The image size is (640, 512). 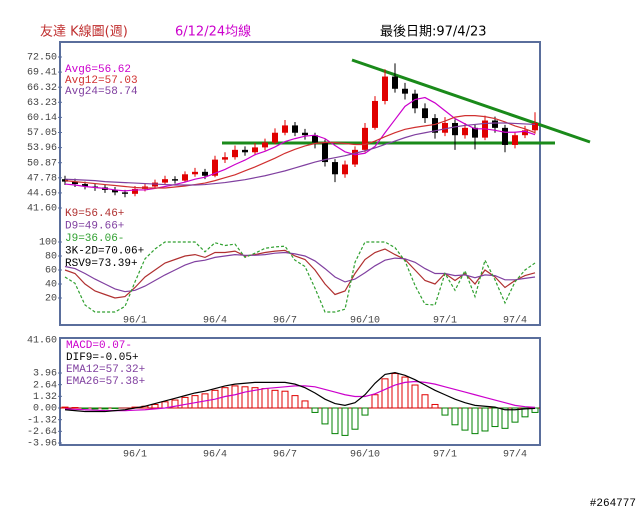 I want to click on y-tick-label: 47.78, so click(x=42, y=178).